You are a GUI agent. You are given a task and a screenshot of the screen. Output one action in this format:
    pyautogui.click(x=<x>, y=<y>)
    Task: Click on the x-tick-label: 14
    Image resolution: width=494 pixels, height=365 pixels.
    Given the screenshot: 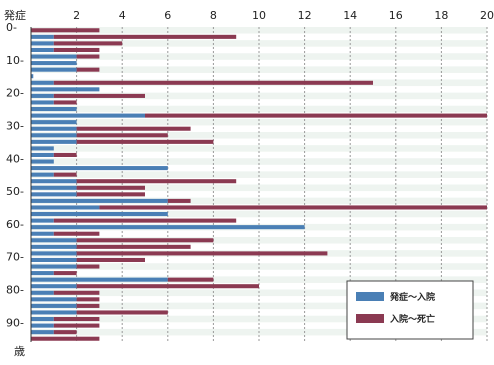 What is the action you would take?
    pyautogui.click(x=350, y=15)
    